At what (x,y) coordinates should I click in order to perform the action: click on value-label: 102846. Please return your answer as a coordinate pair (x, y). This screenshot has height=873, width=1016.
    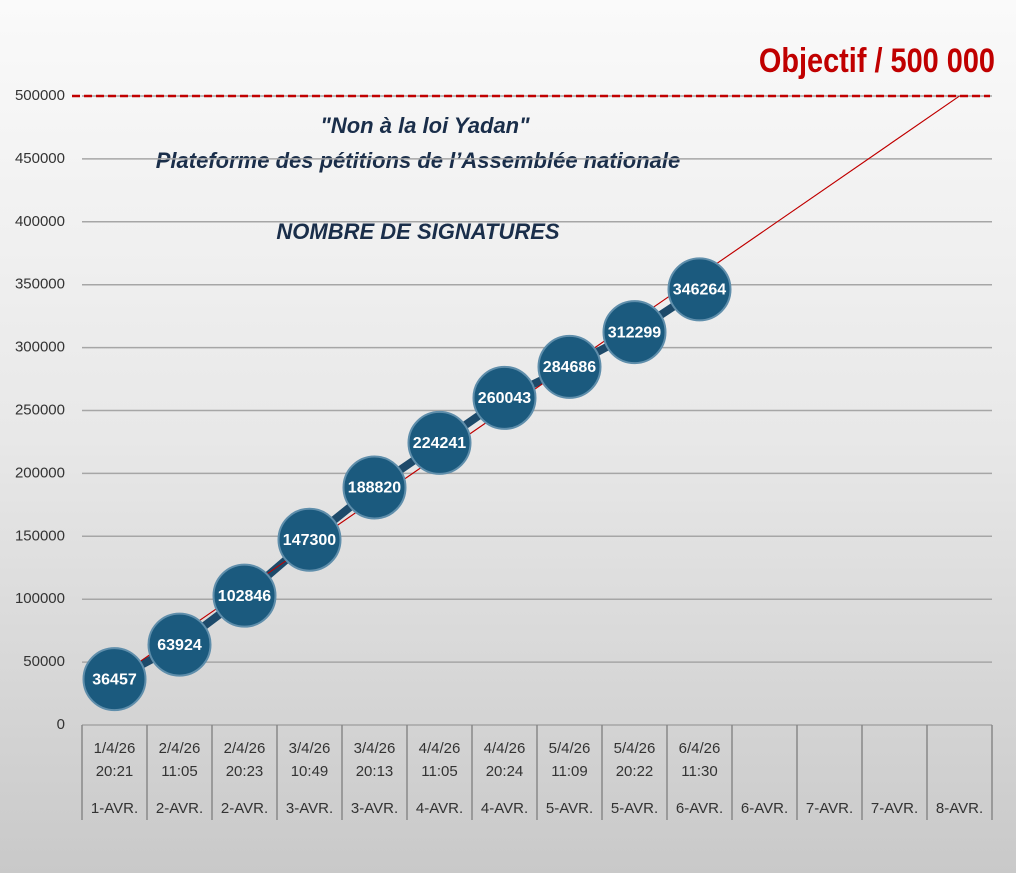
    Looking at the image, I should click on (244, 596).